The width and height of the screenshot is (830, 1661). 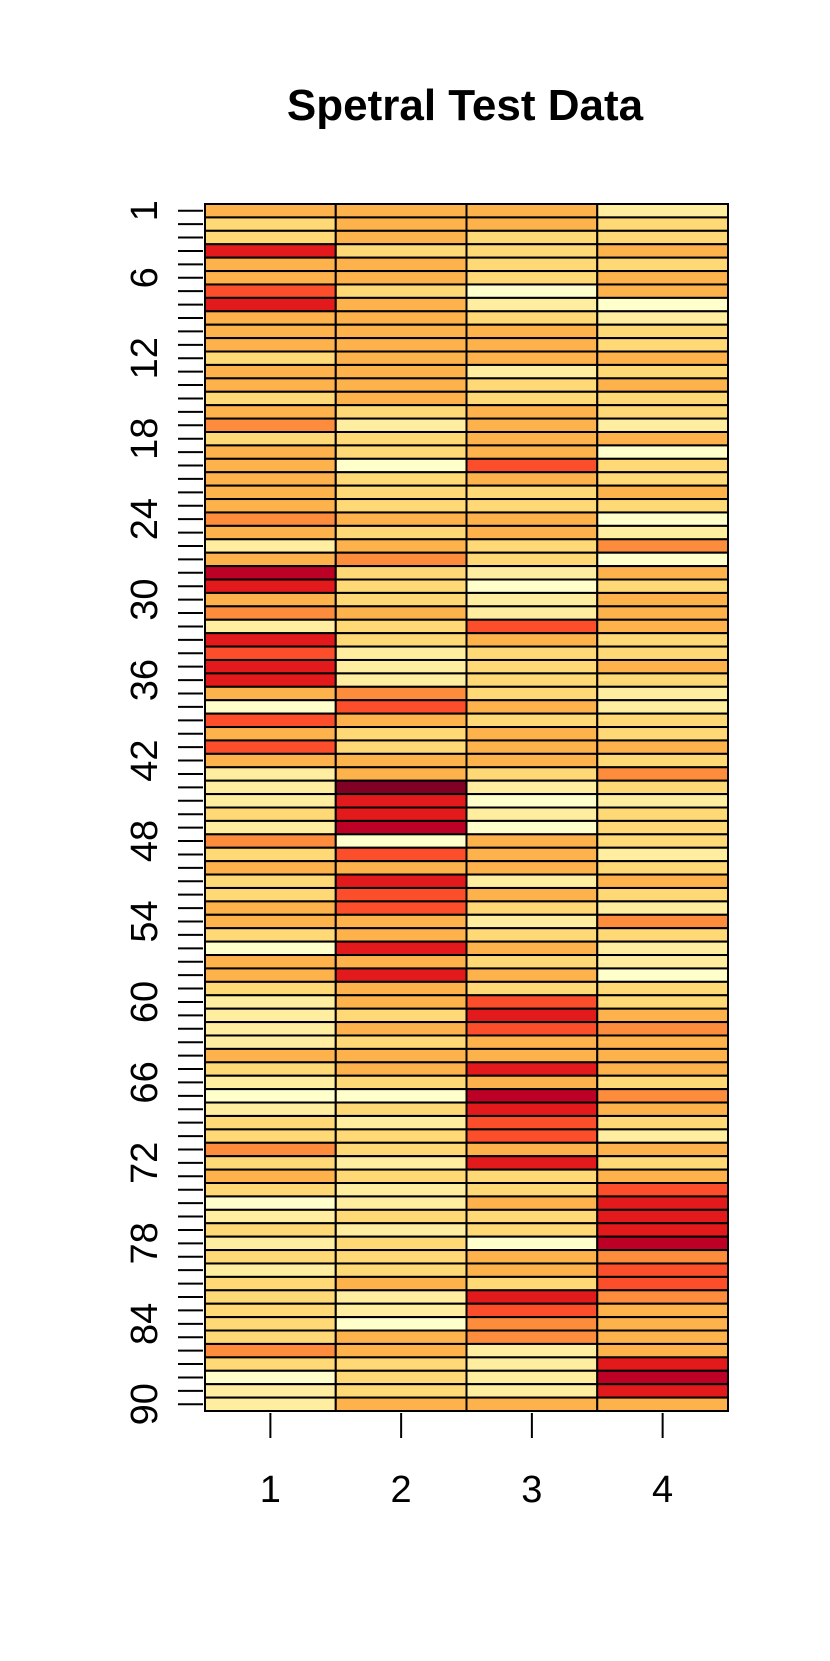 What do you see at coordinates (401, 1337) in the screenshot?
I see `heatmap-cell-r85-c2` at bounding box center [401, 1337].